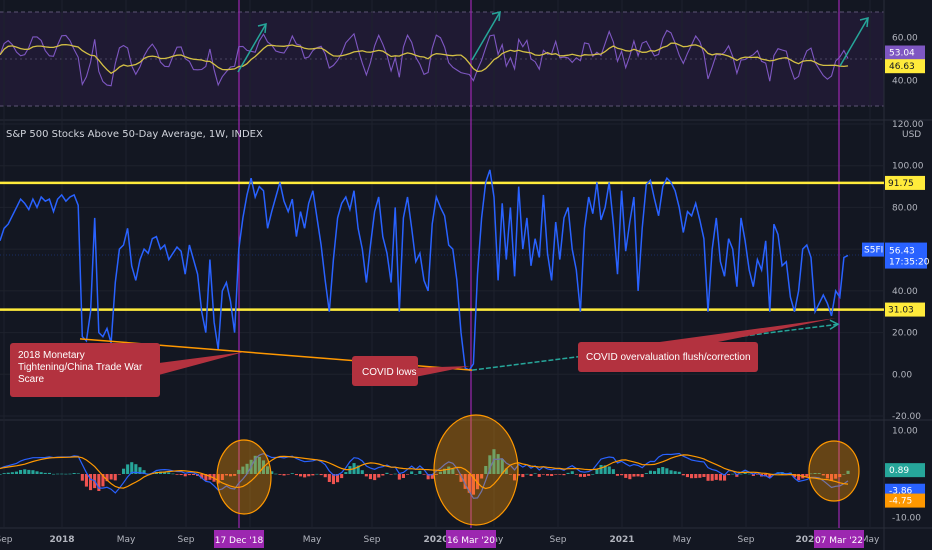 Image resolution: width=932 pixels, height=550 pixels. I want to click on date-tag-label: 16 Mar '20, so click(471, 541).